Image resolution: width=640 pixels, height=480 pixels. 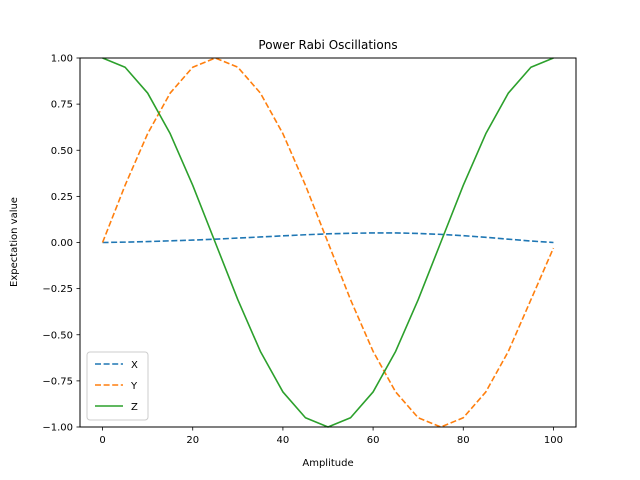 I want to click on y-tick-label: −0.75, so click(x=57, y=381).